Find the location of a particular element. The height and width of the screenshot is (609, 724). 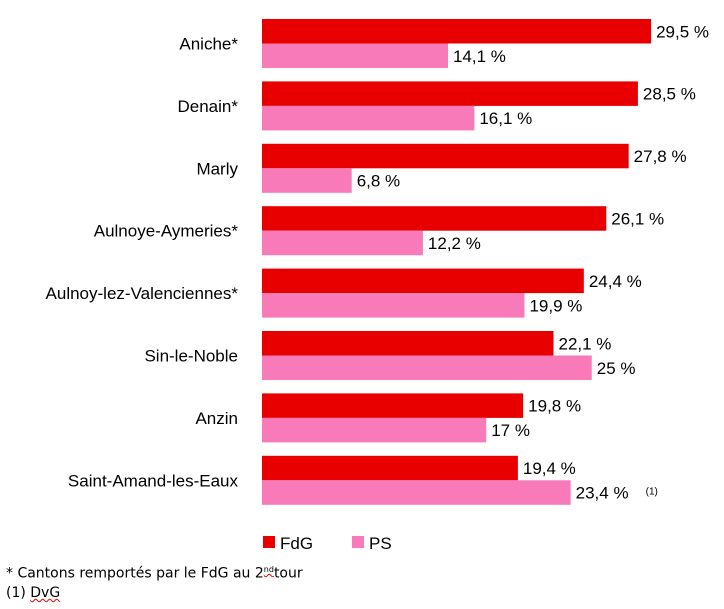

category-label: Saint-Amand-les-Eaux is located at coordinates (153, 480).